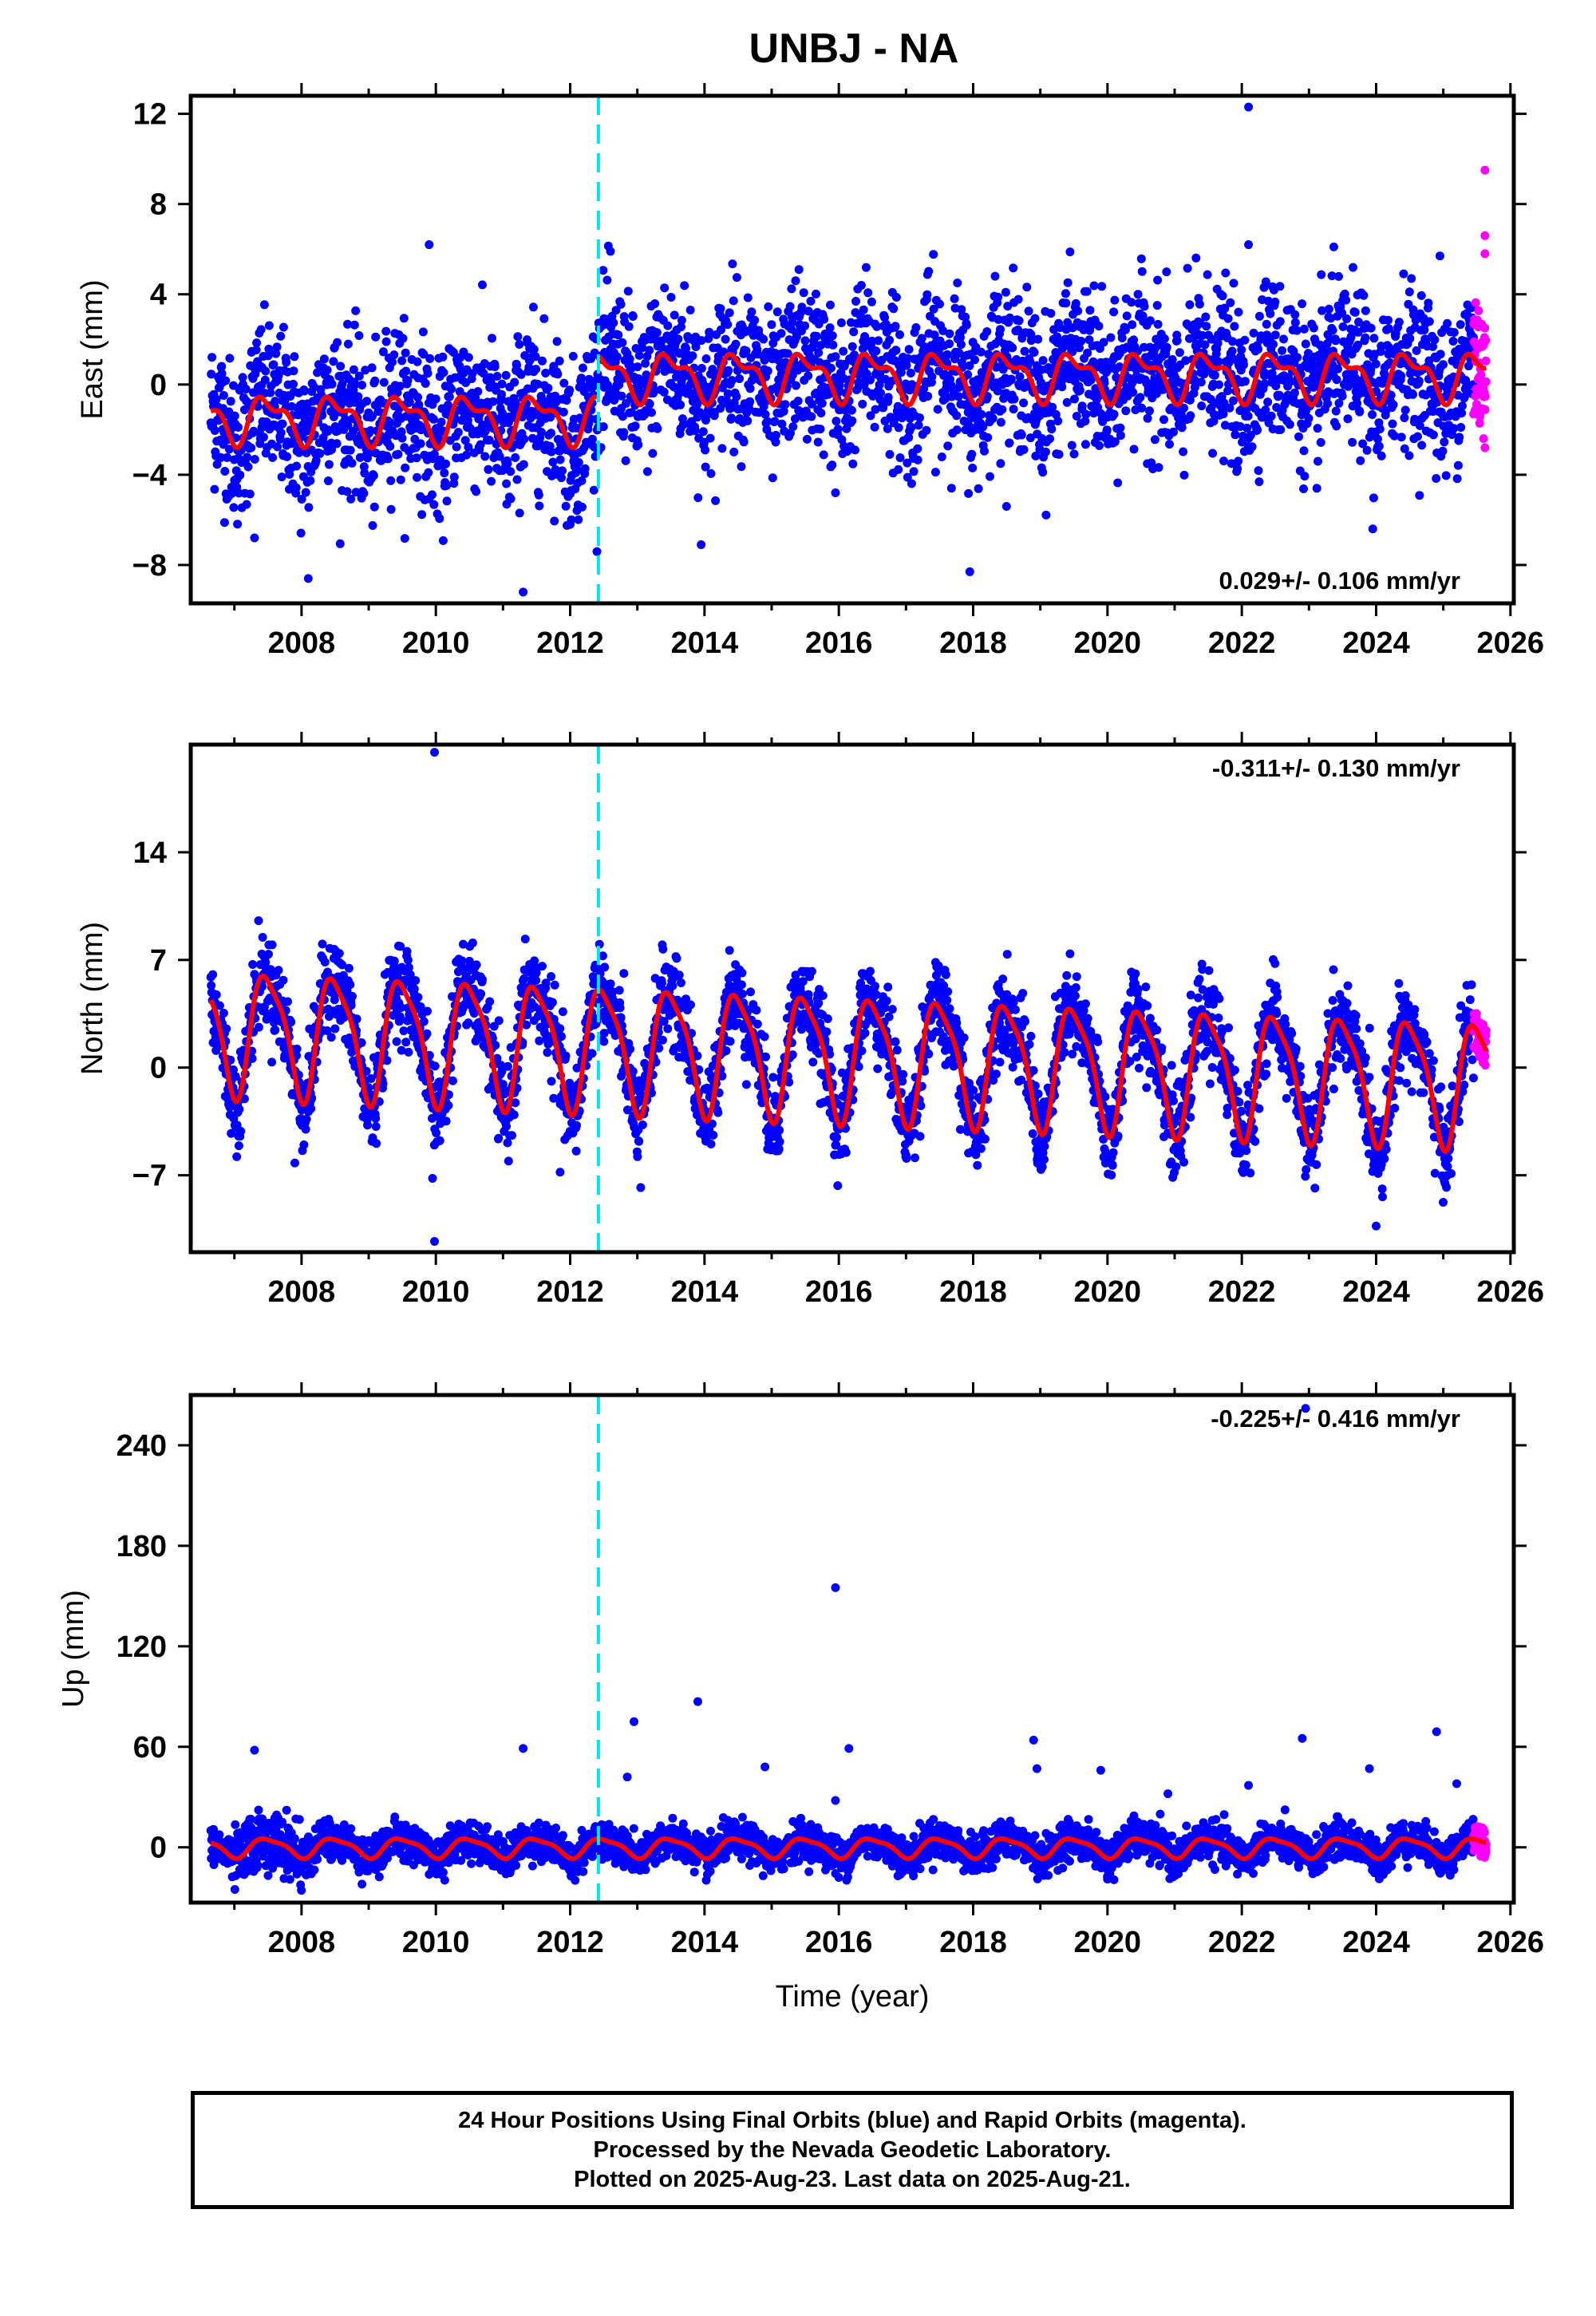  What do you see at coordinates (839, 643) in the screenshot?
I see `x-tick-label: 2016` at bounding box center [839, 643].